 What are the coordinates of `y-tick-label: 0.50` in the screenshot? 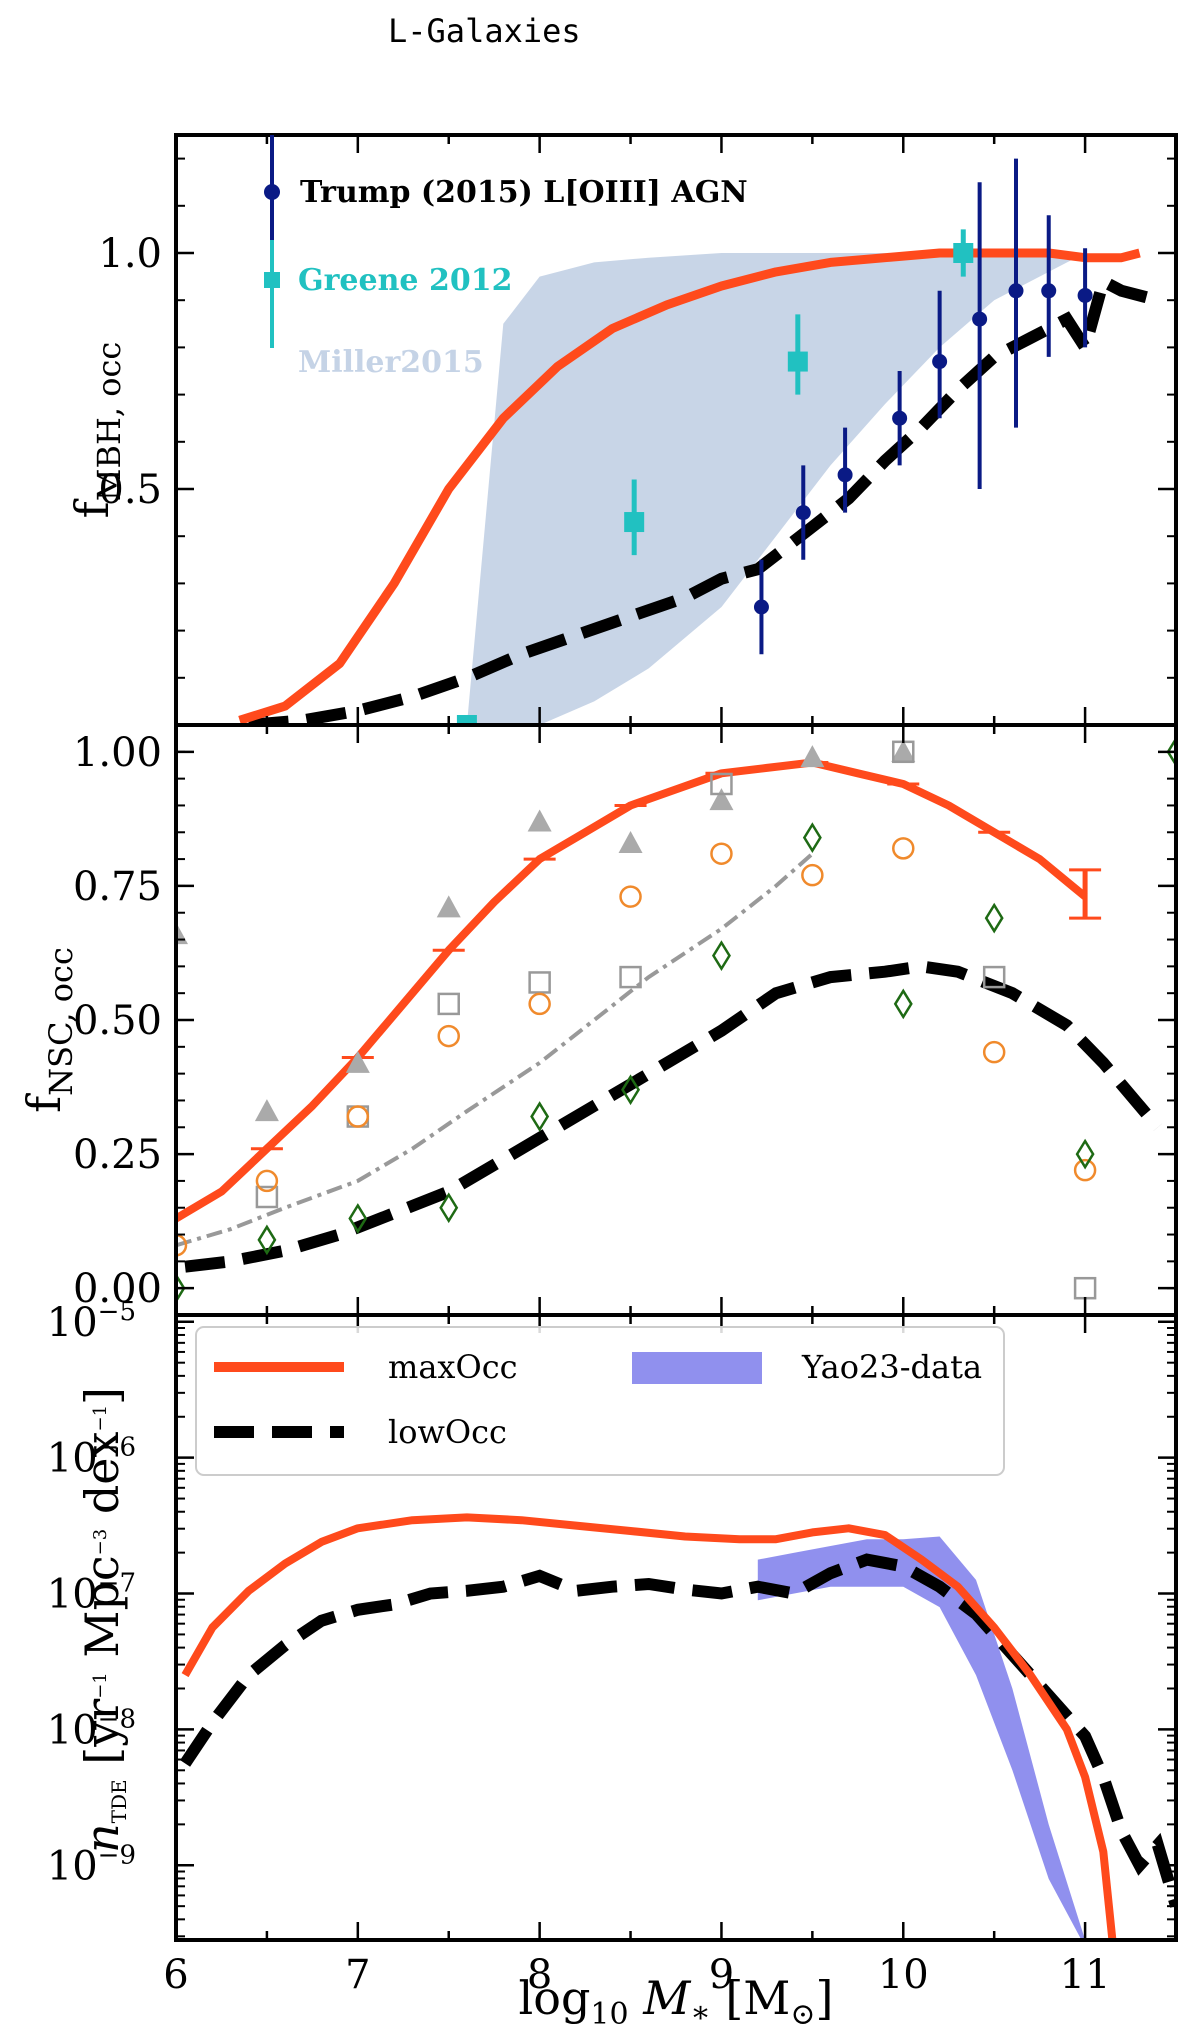 It's located at (117, 1021).